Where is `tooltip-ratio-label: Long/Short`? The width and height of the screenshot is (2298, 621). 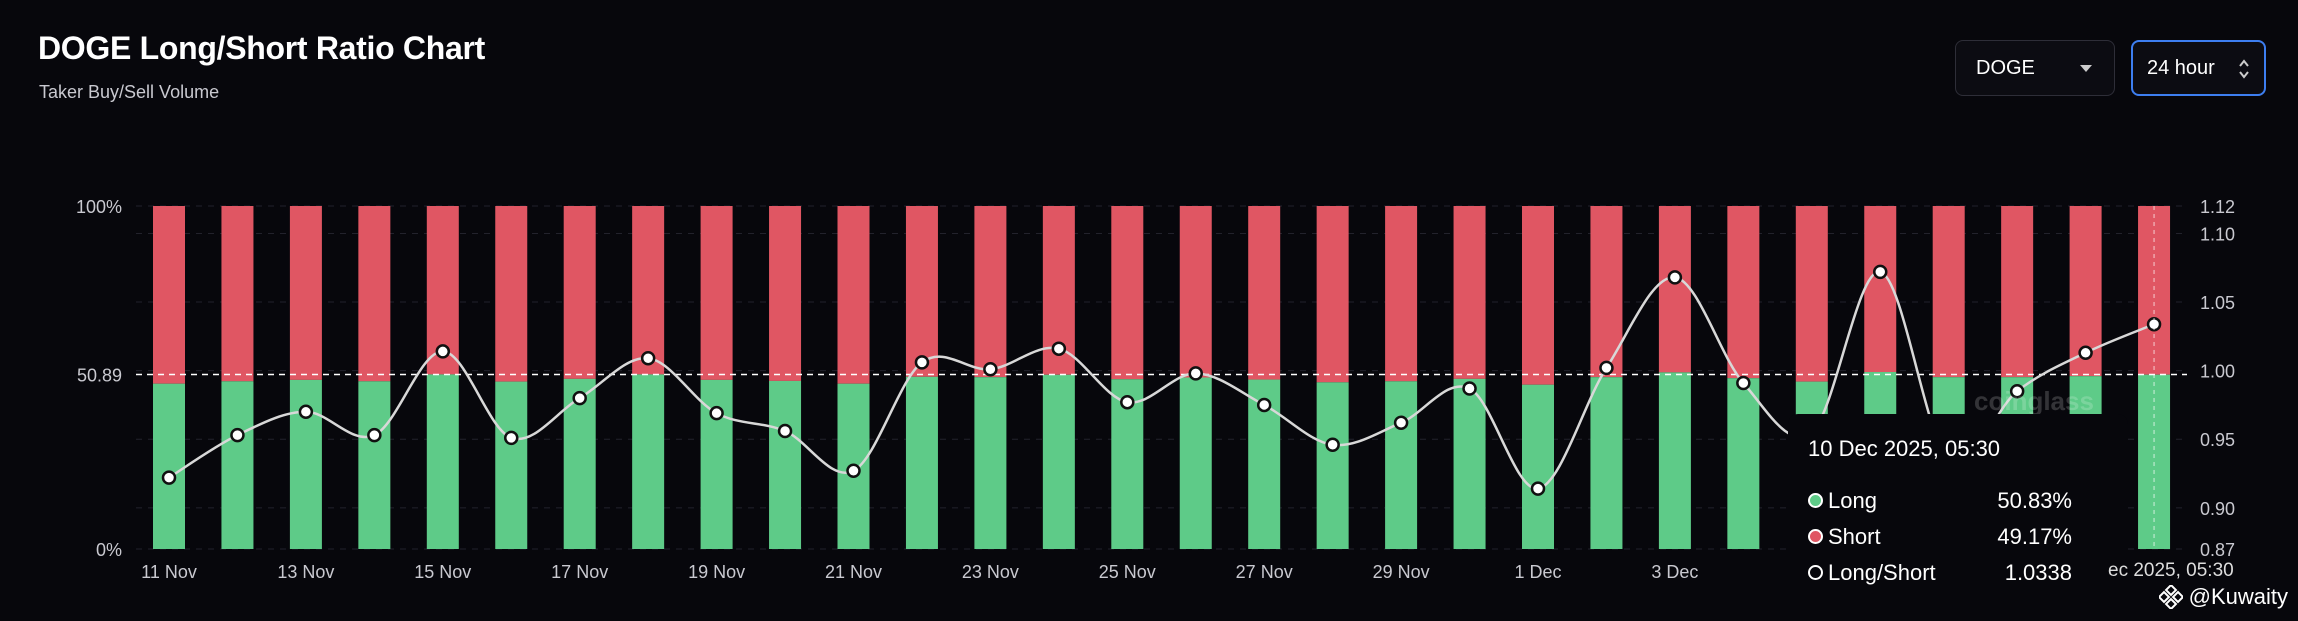
tooltip-ratio-label: Long/Short is located at coordinates (1882, 572).